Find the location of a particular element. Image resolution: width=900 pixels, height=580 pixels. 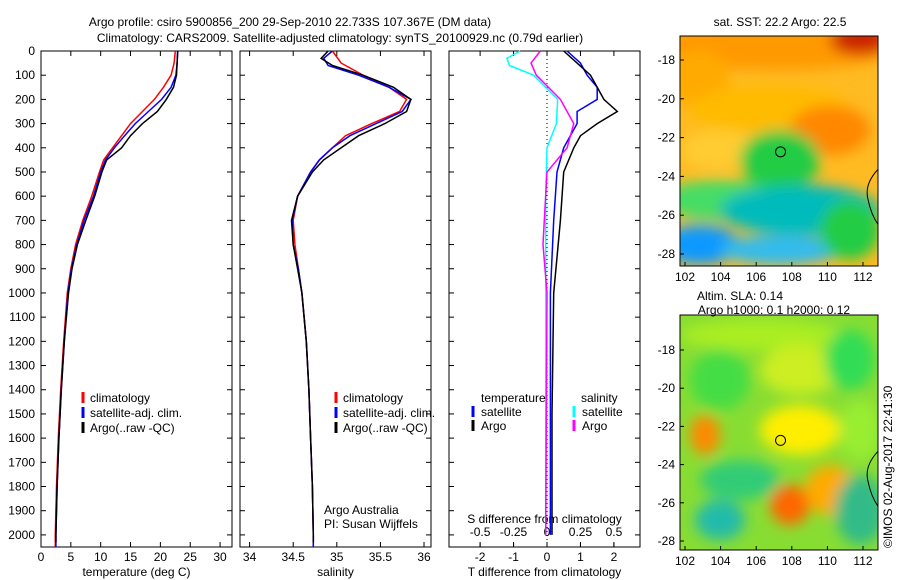

y-tick-label: 1500 is located at coordinates (21, 414).